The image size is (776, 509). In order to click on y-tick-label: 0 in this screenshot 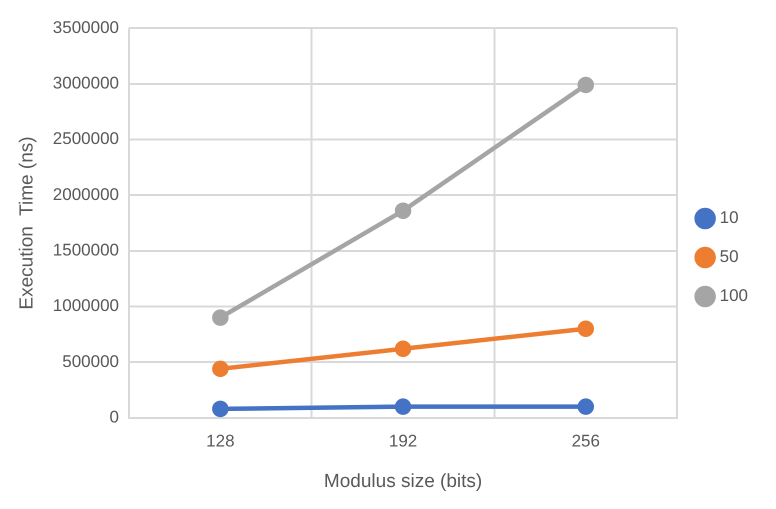, I will do `click(114, 416)`.